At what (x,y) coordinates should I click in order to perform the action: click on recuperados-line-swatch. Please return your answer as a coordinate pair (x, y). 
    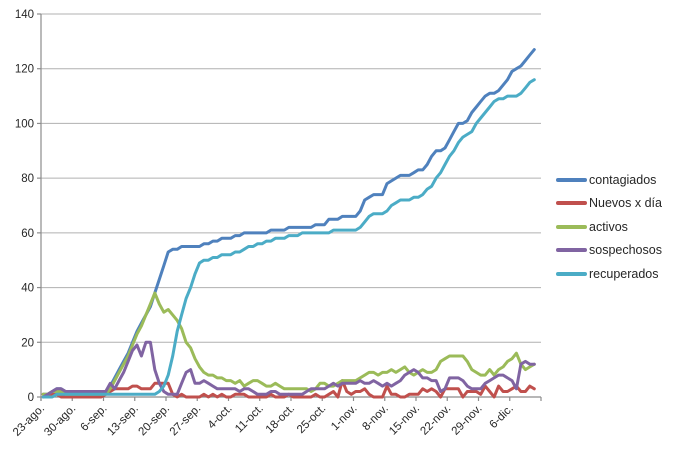
    Looking at the image, I should click on (571, 273).